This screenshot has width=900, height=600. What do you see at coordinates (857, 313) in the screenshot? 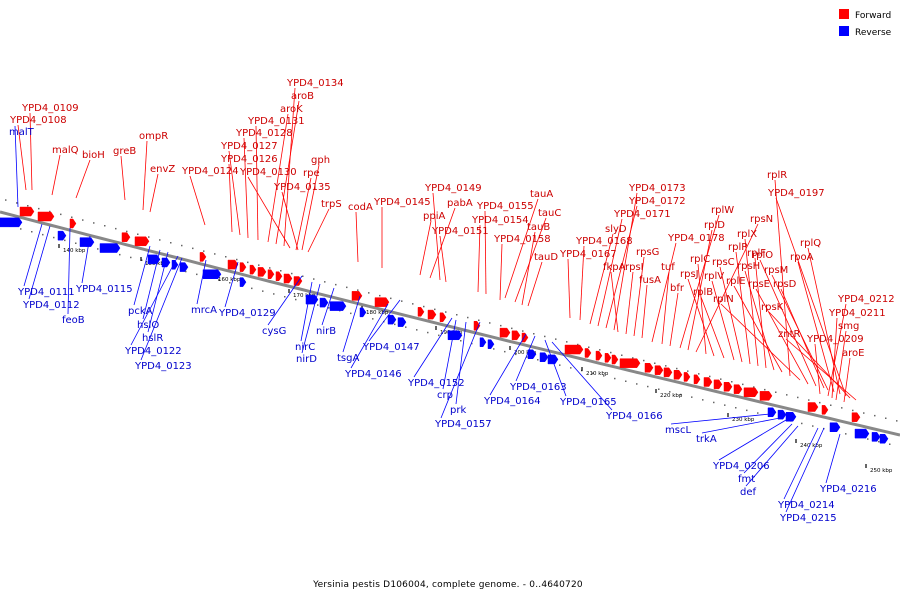
I see `forward-gene-label: YPD4_0211` at bounding box center [857, 313].